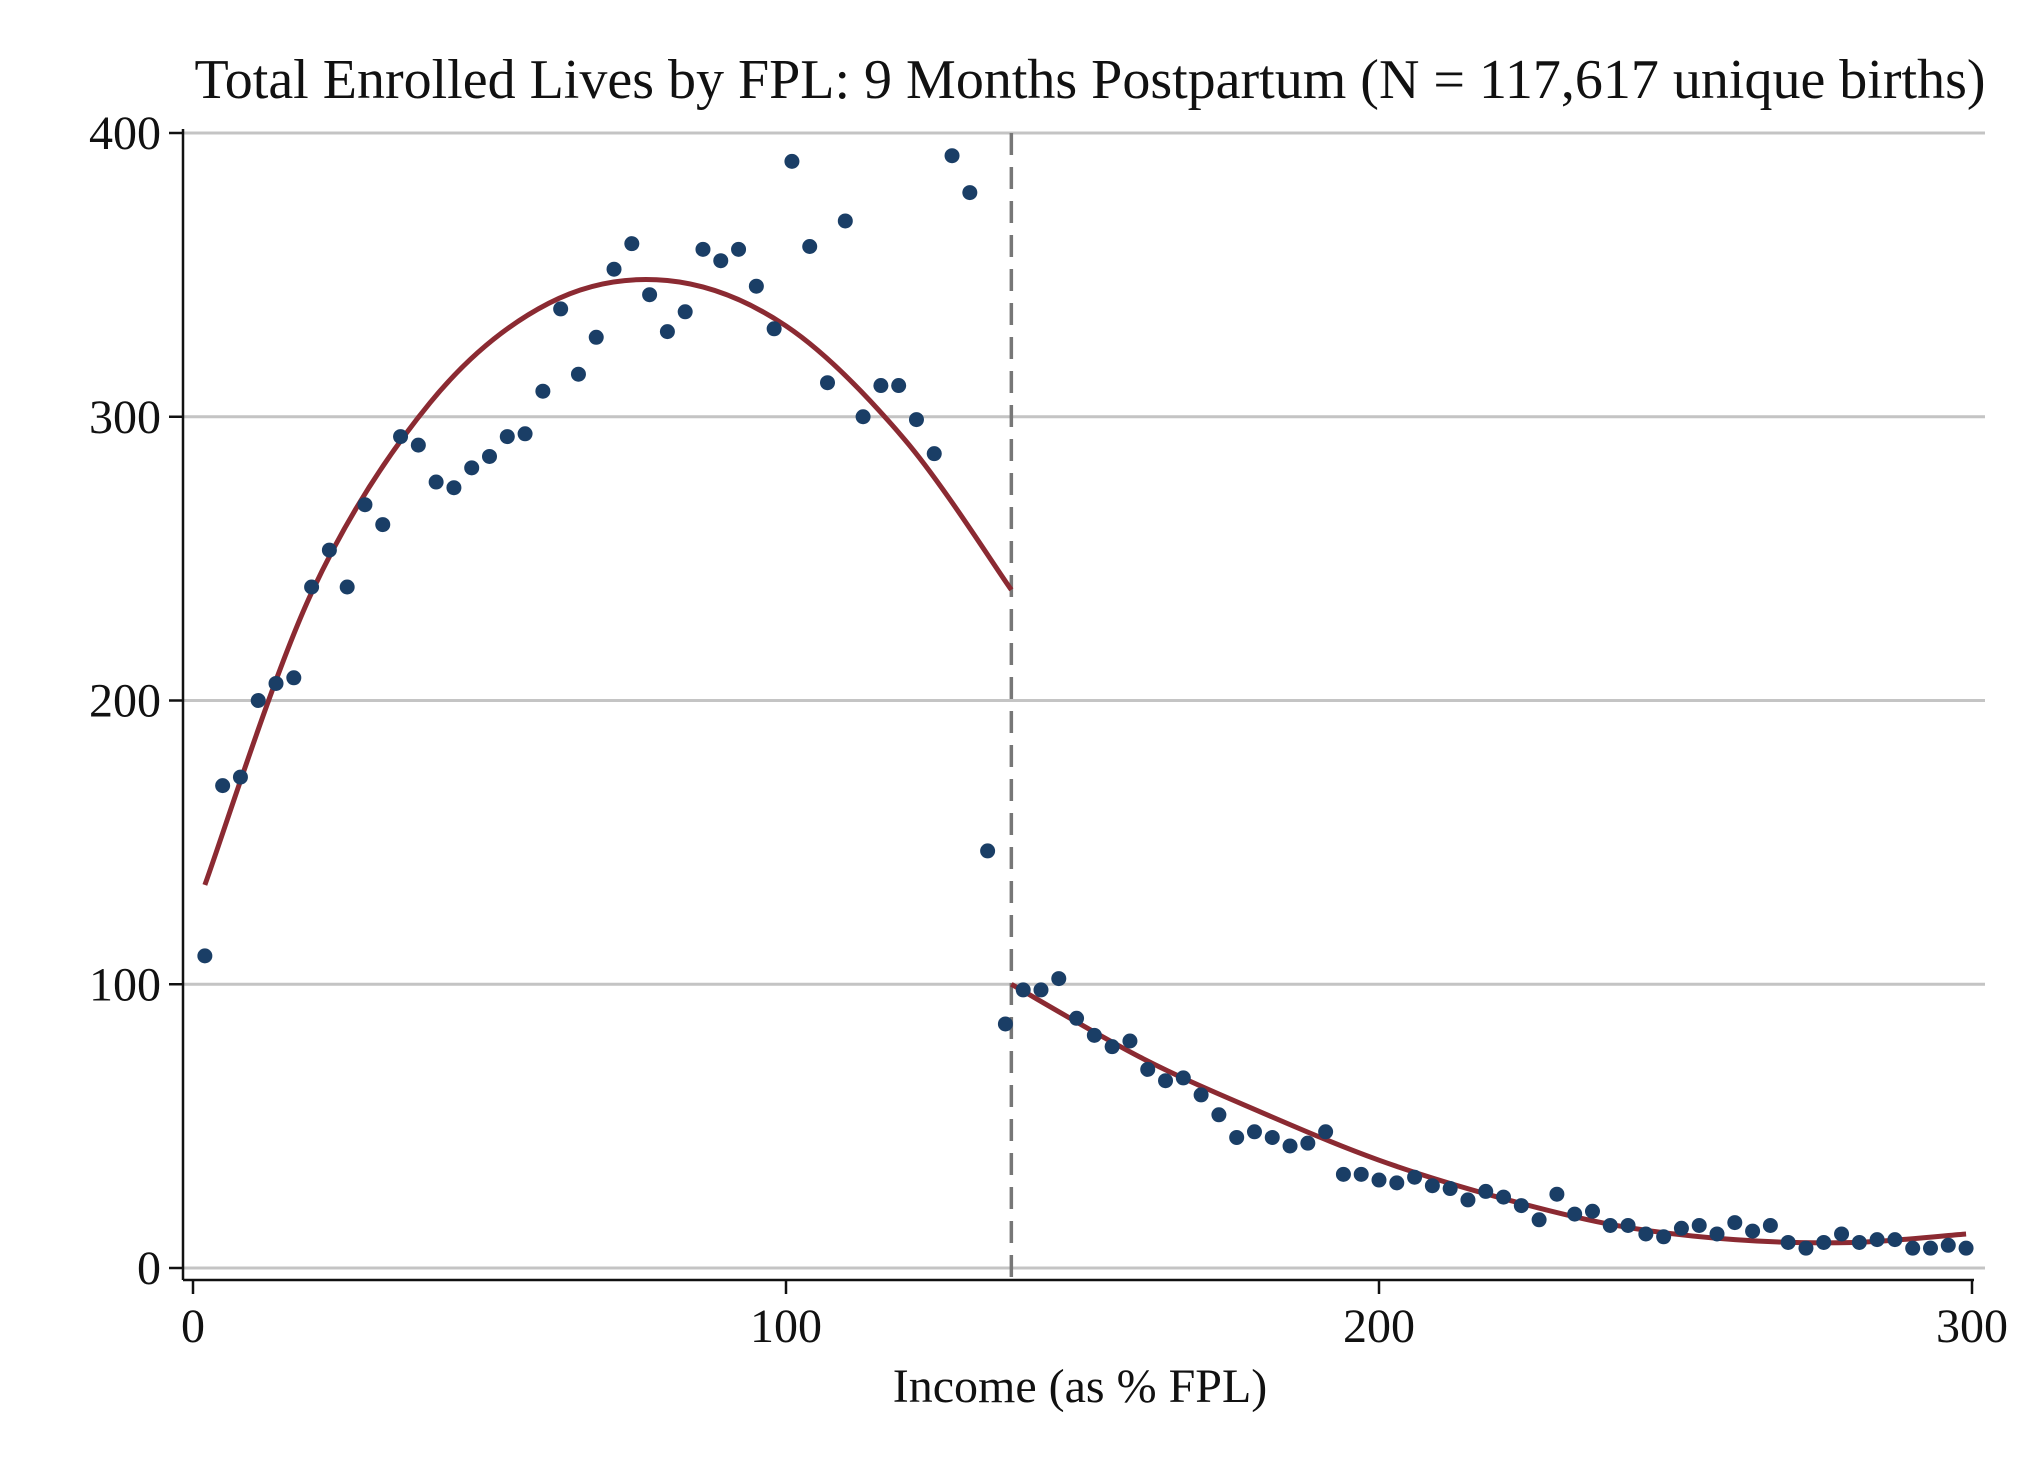 This screenshot has height=1470, width=2022. I want to click on y-tick-label: 400, so click(125, 133).